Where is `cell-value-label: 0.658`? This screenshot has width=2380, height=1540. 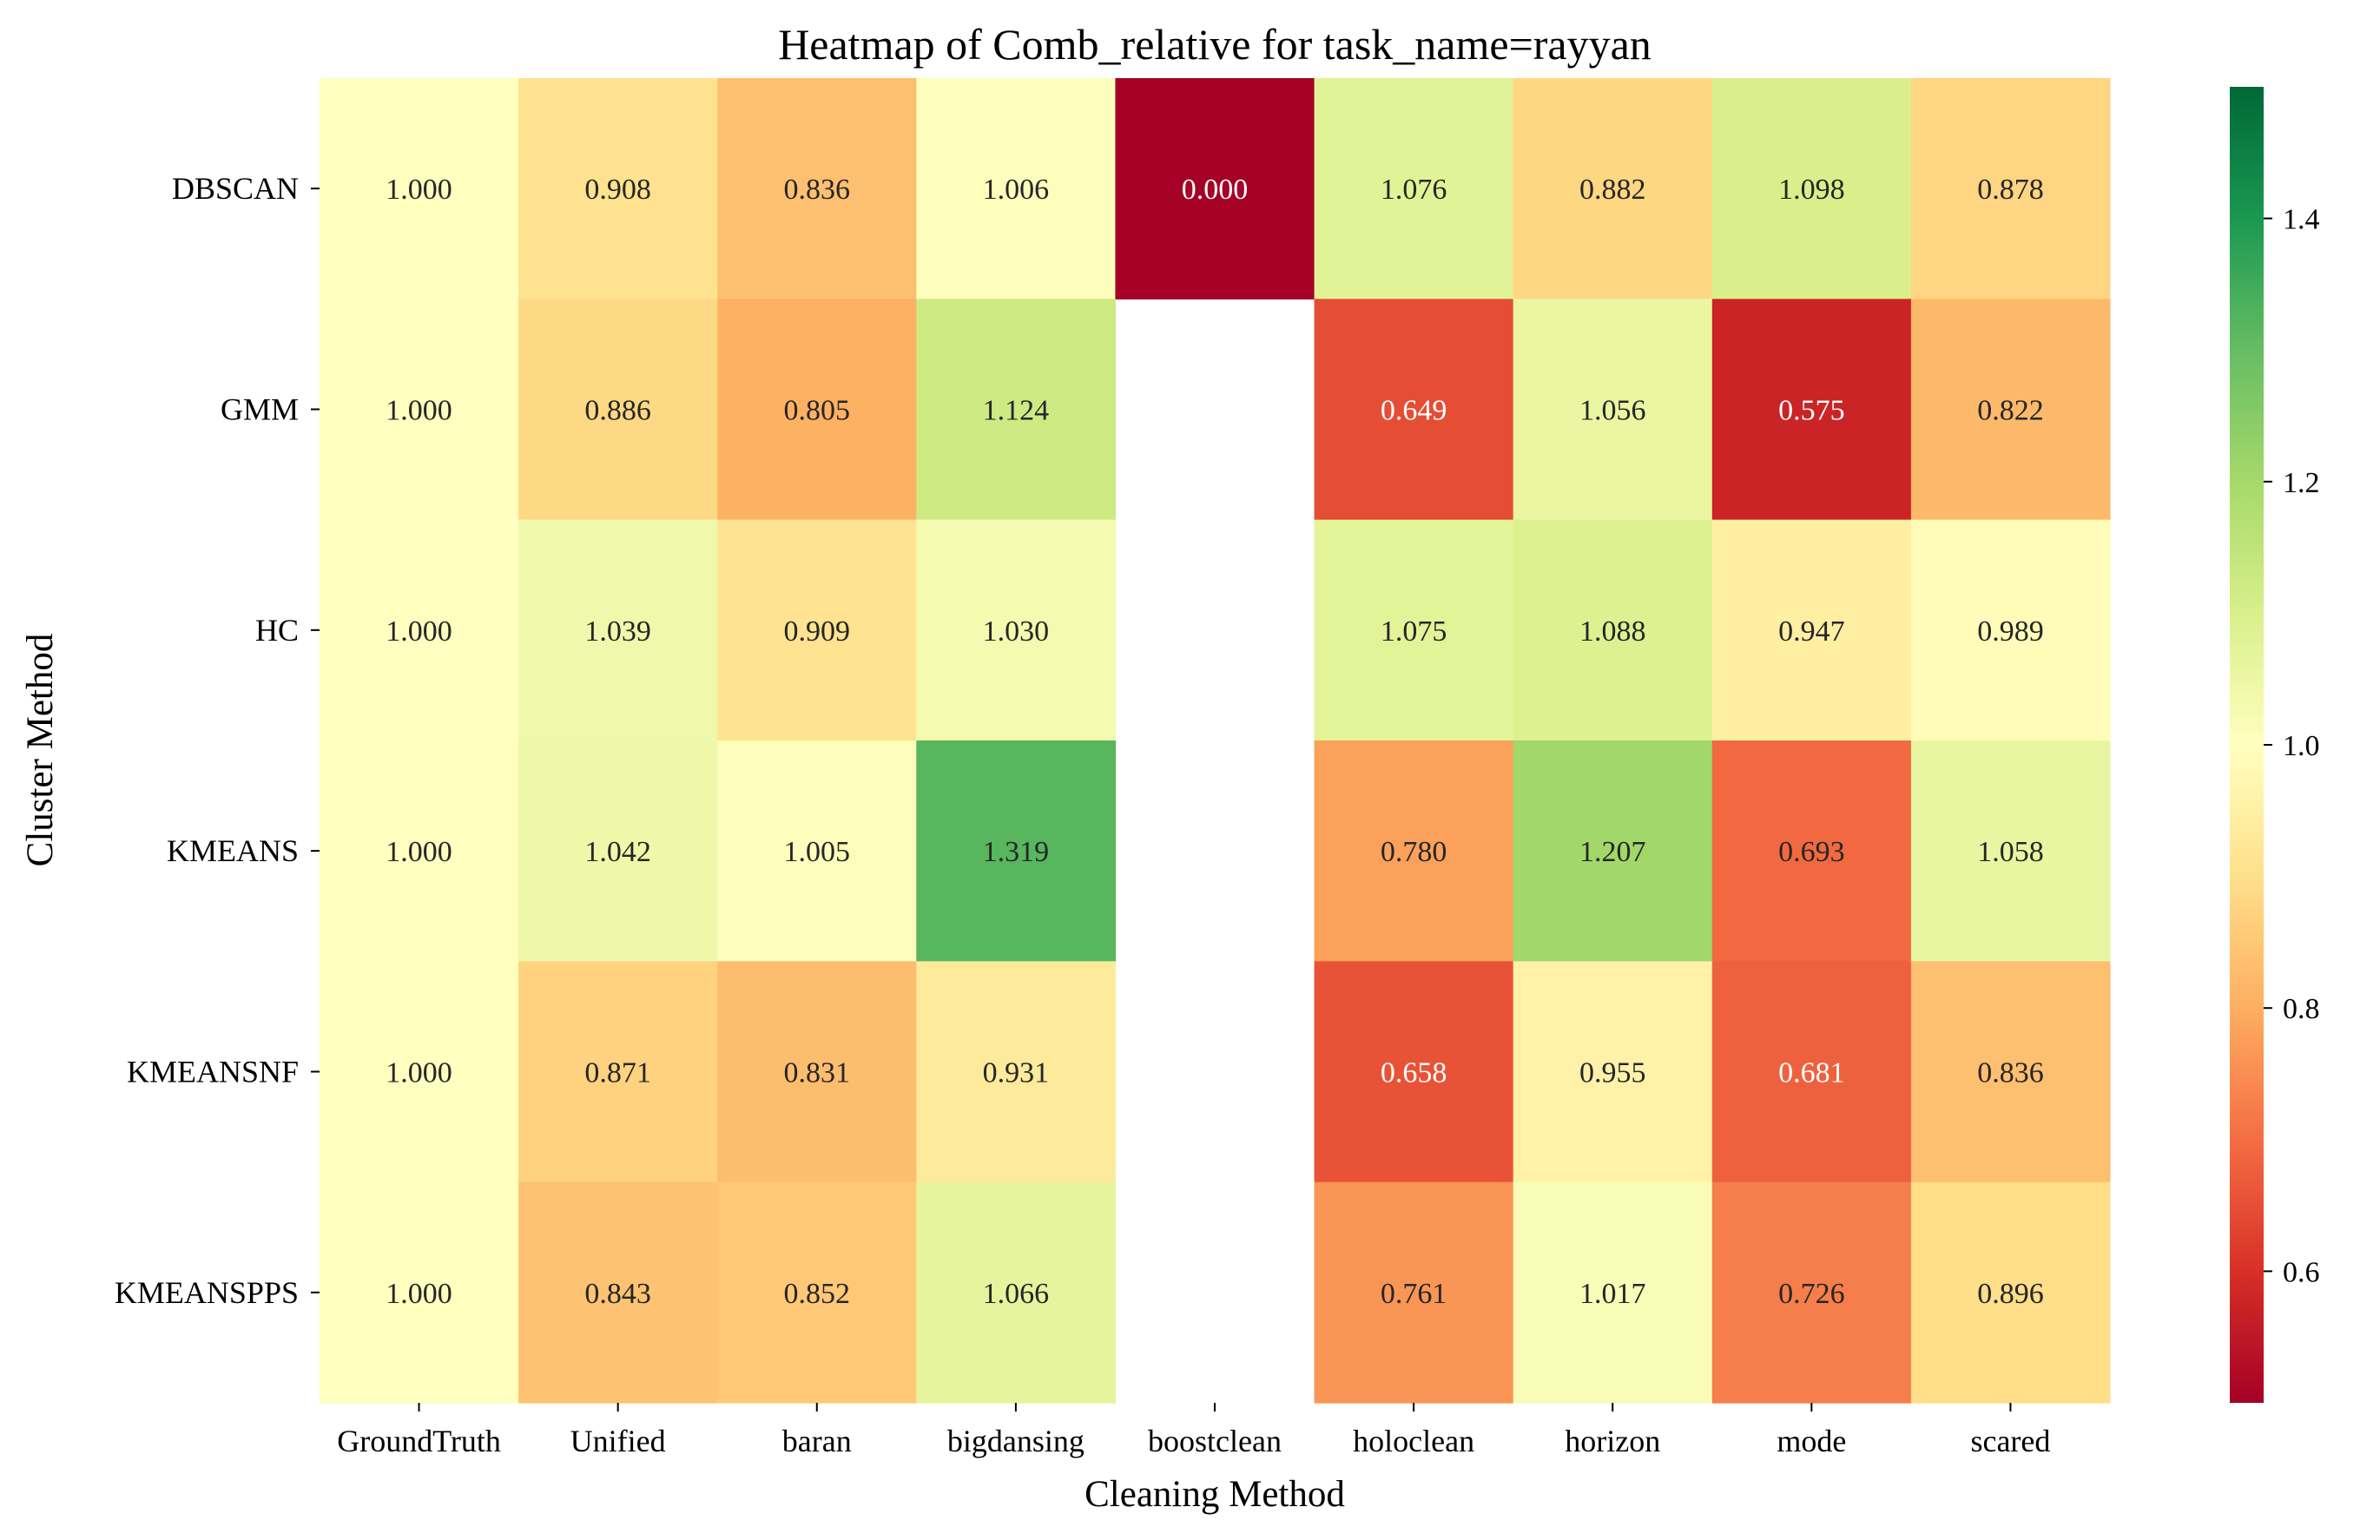 cell-value-label: 0.658 is located at coordinates (1414, 1073).